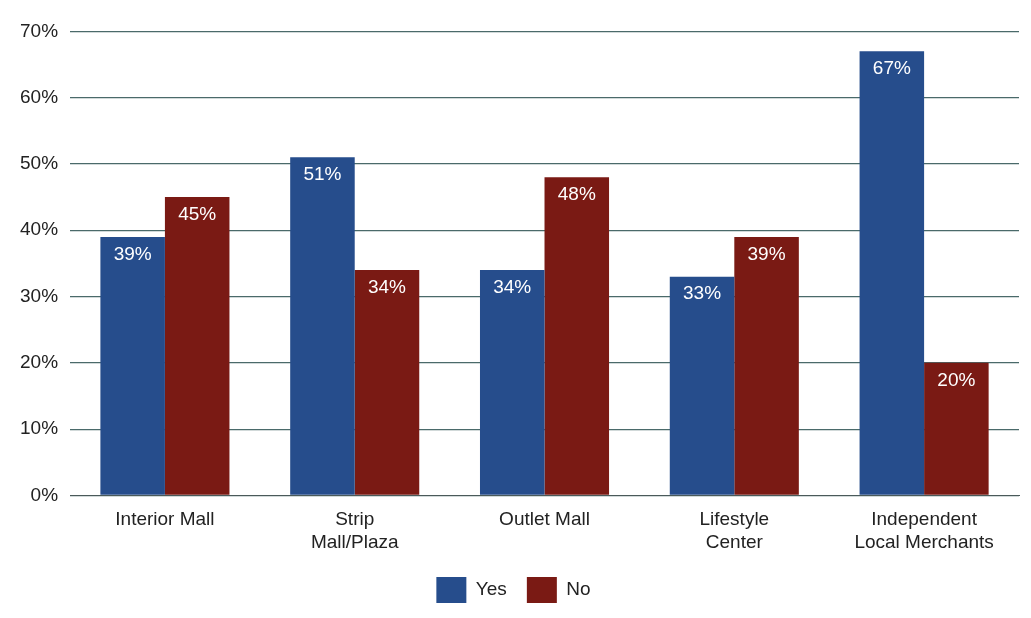 The image size is (1031, 618). What do you see at coordinates (197, 213) in the screenshot?
I see `data-label: 45%` at bounding box center [197, 213].